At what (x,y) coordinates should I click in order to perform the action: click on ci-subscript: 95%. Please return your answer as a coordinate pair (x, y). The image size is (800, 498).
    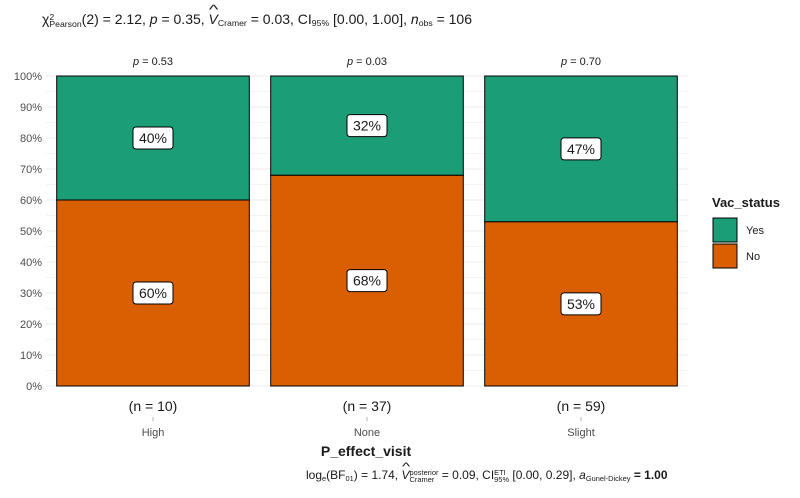
    Looking at the image, I should click on (320, 23).